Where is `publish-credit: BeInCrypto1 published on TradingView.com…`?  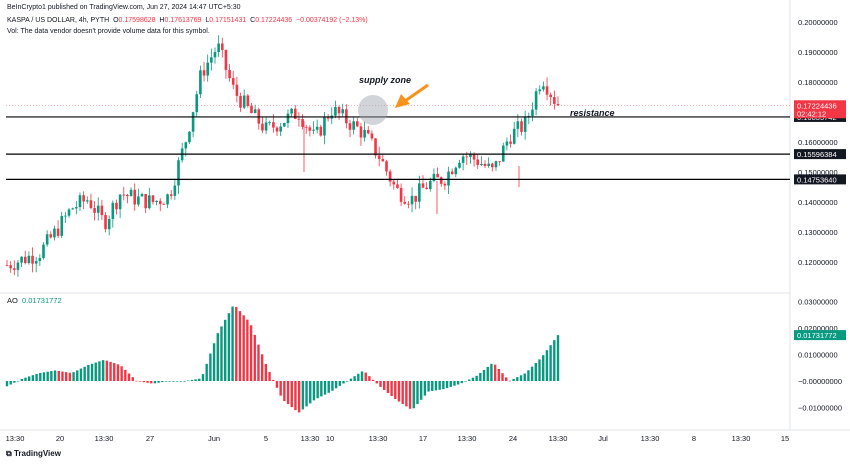
publish-credit: BeInCrypto1 published on TradingView.com… is located at coordinates (124, 7).